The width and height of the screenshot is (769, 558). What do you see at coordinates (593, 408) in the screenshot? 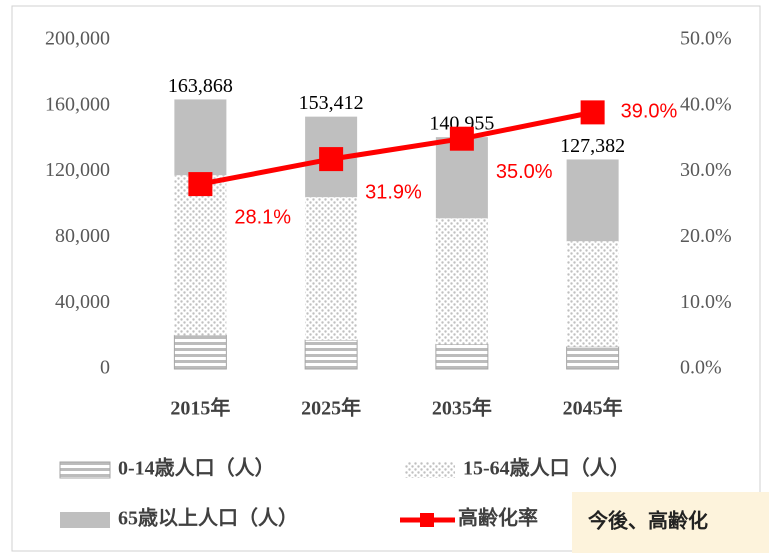
I see `x-tick-label: 2045年` at bounding box center [593, 408].